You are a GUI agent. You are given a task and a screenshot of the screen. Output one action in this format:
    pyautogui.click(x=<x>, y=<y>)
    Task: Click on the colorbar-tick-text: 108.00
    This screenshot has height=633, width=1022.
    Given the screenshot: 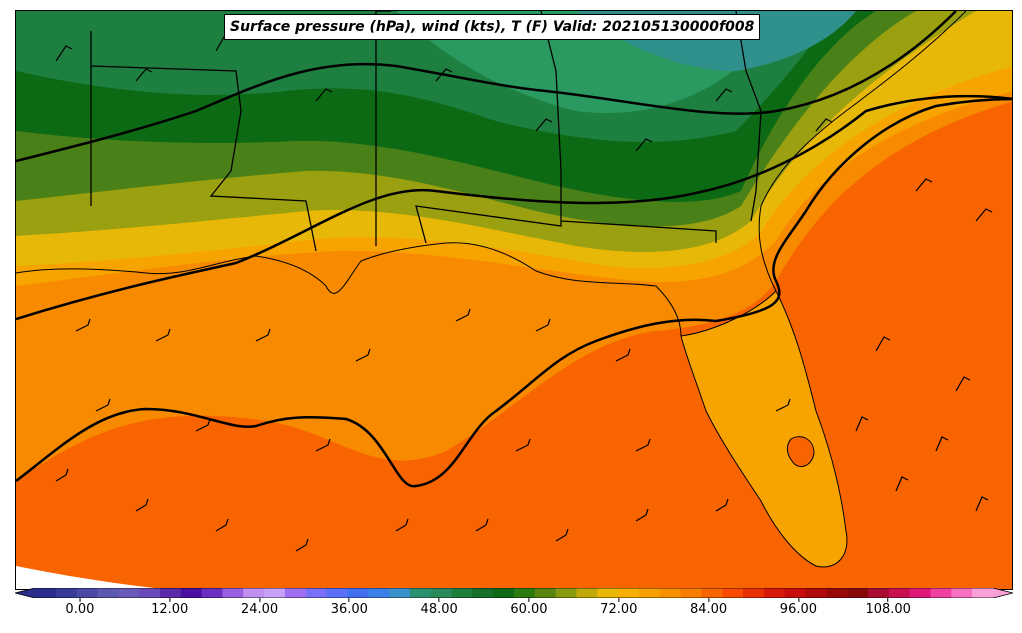 What is the action you would take?
    pyautogui.click(x=888, y=609)
    